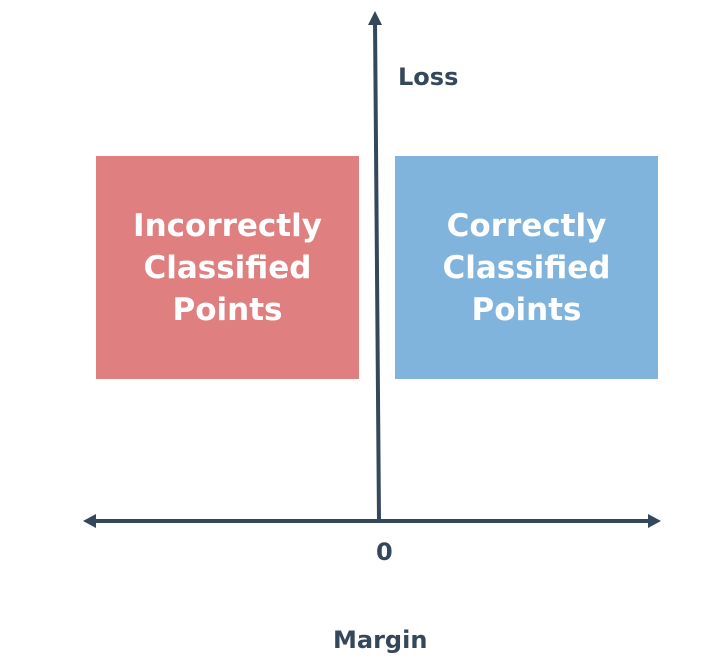 This screenshot has width=721, height=668. I want to click on x-axis-label: Margin, so click(380, 640).